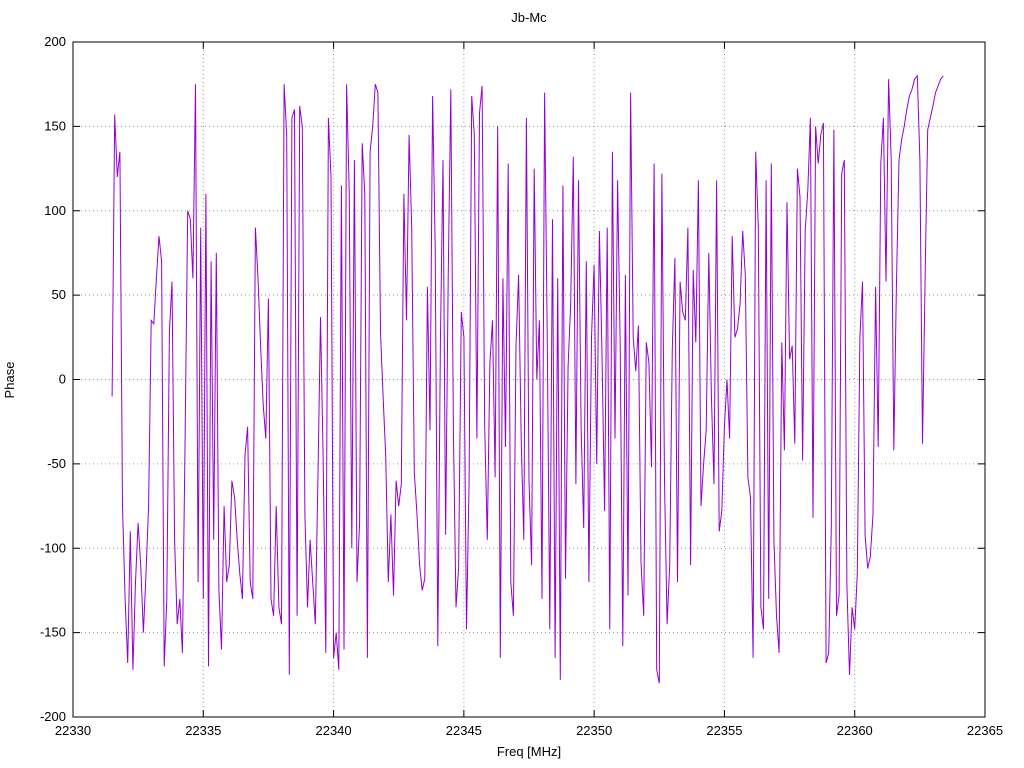 The width and height of the screenshot is (1024, 768). Describe the element at coordinates (62, 379) in the screenshot. I see `y-tick-label: 0` at that location.